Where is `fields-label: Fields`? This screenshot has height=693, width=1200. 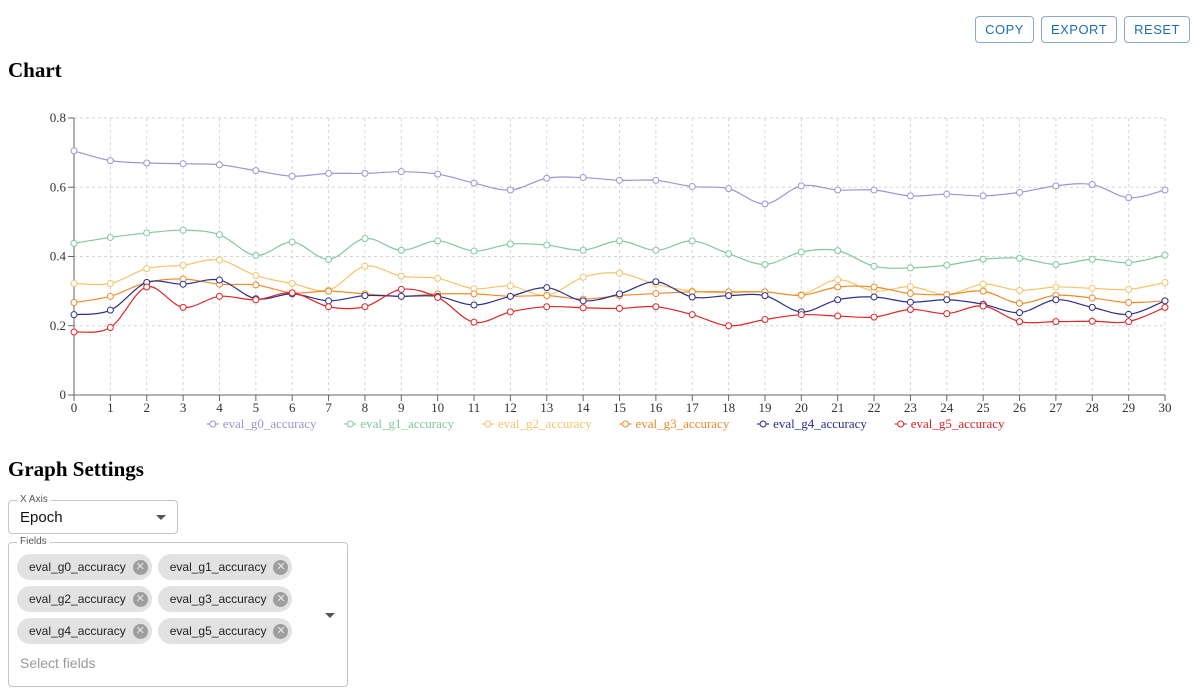
fields-label: Fields is located at coordinates (33, 541).